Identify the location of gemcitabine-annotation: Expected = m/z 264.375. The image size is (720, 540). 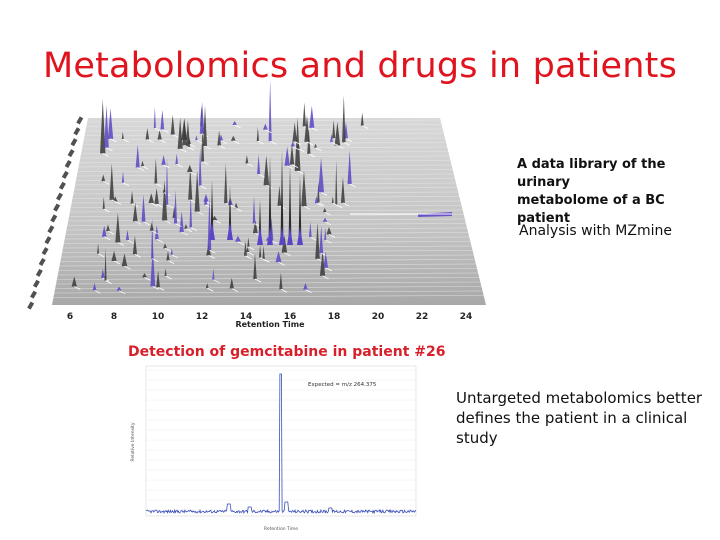
(342, 385).